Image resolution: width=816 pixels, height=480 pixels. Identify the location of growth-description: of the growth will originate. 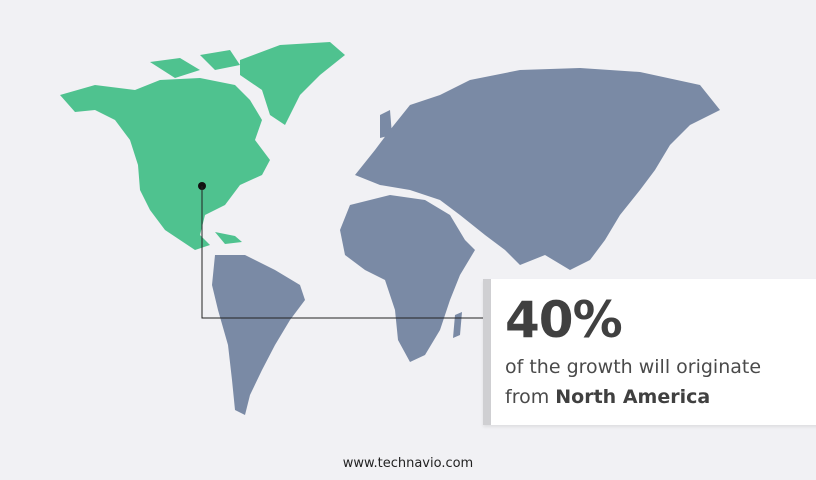
(633, 367).